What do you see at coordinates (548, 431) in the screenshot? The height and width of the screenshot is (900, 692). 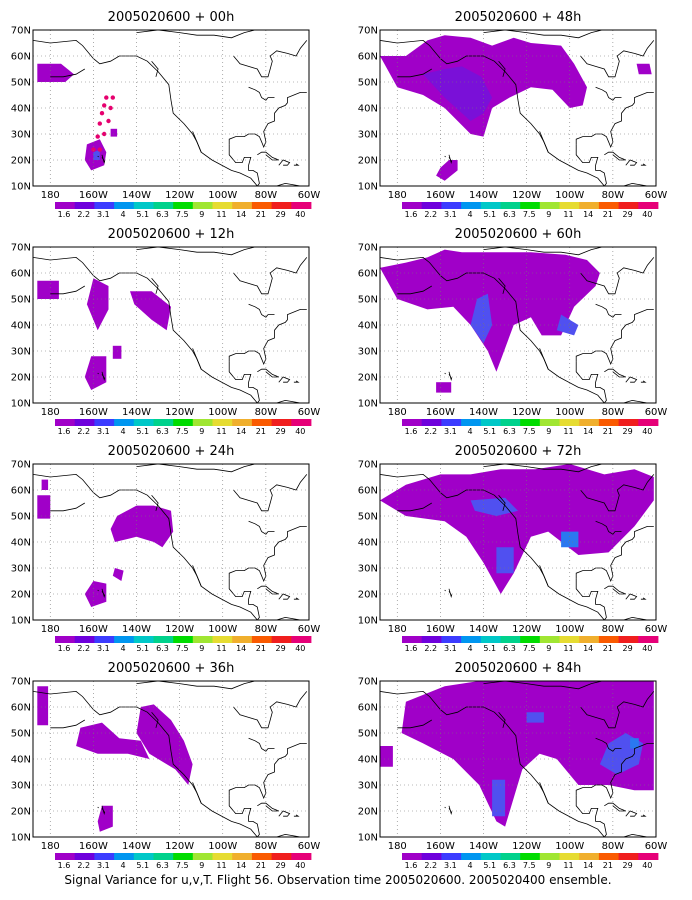 I see `colorbar-label: 9` at bounding box center [548, 431].